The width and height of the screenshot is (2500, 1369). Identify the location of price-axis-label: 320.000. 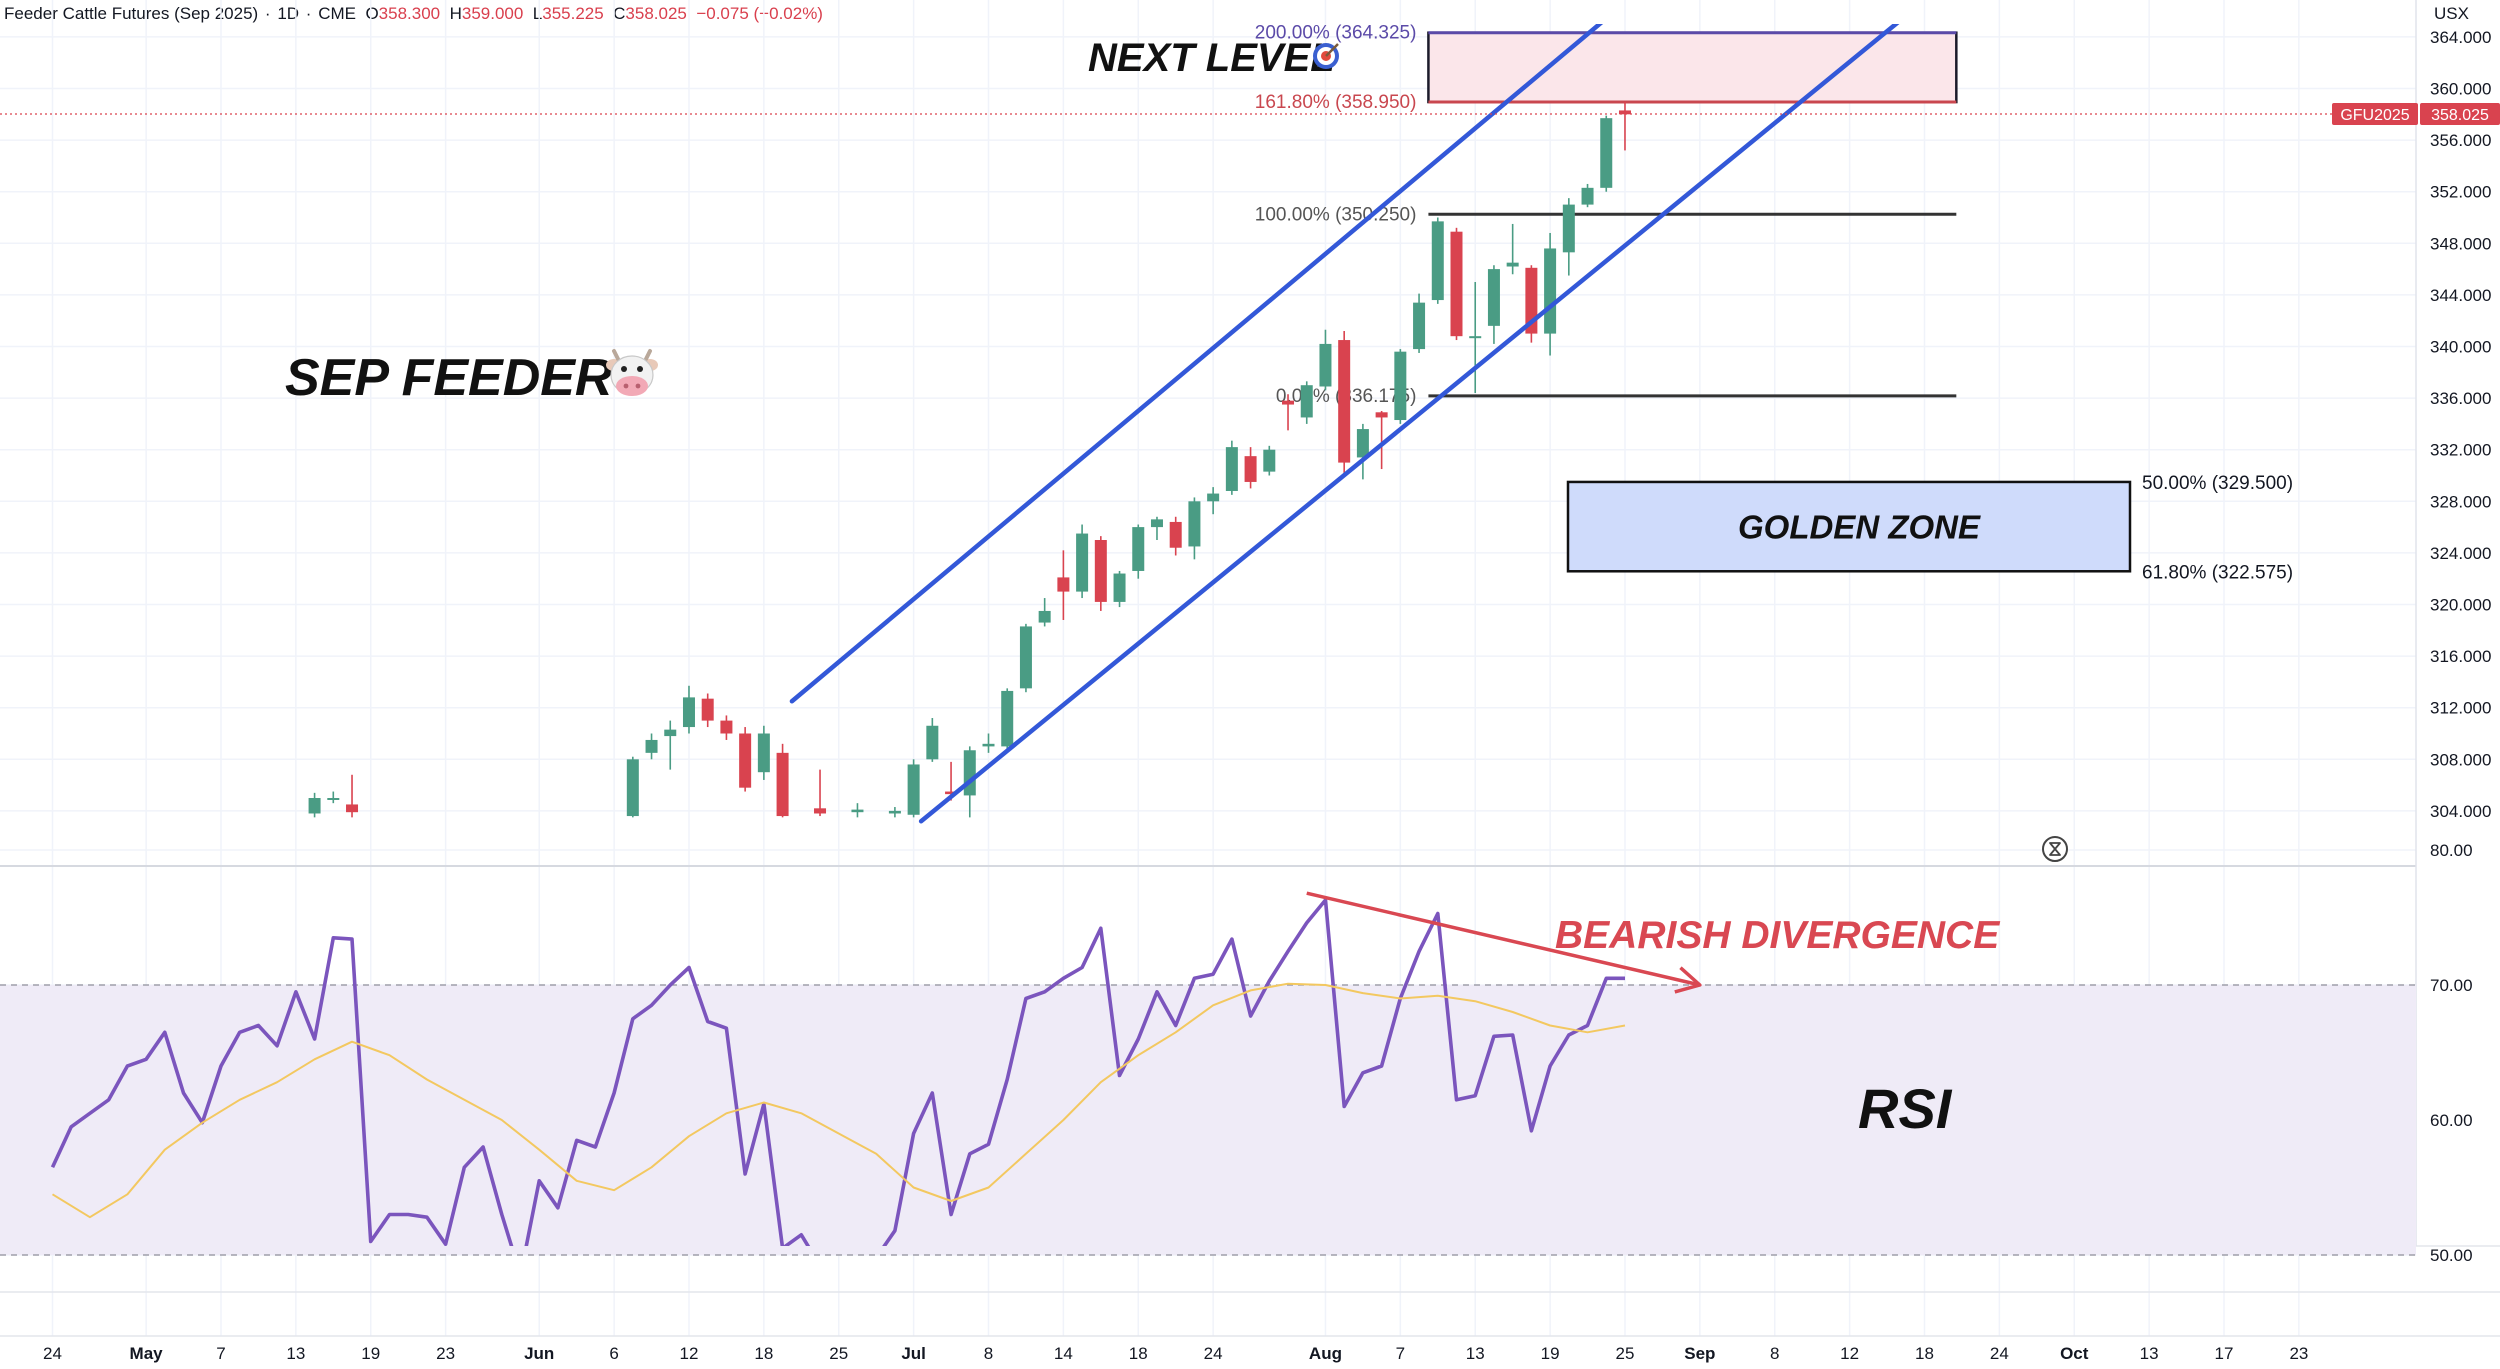
(2460, 605).